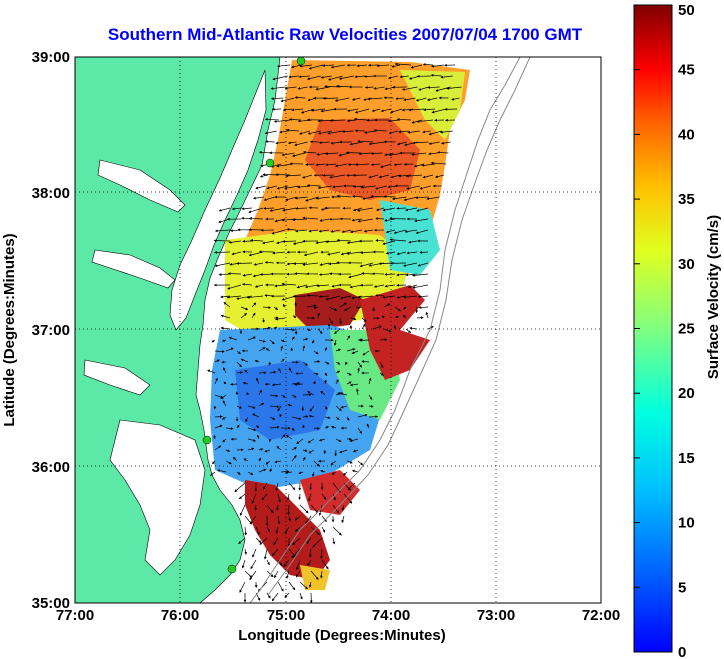  What do you see at coordinates (686, 134) in the screenshot?
I see `colorbar-tick-label: 40` at bounding box center [686, 134].